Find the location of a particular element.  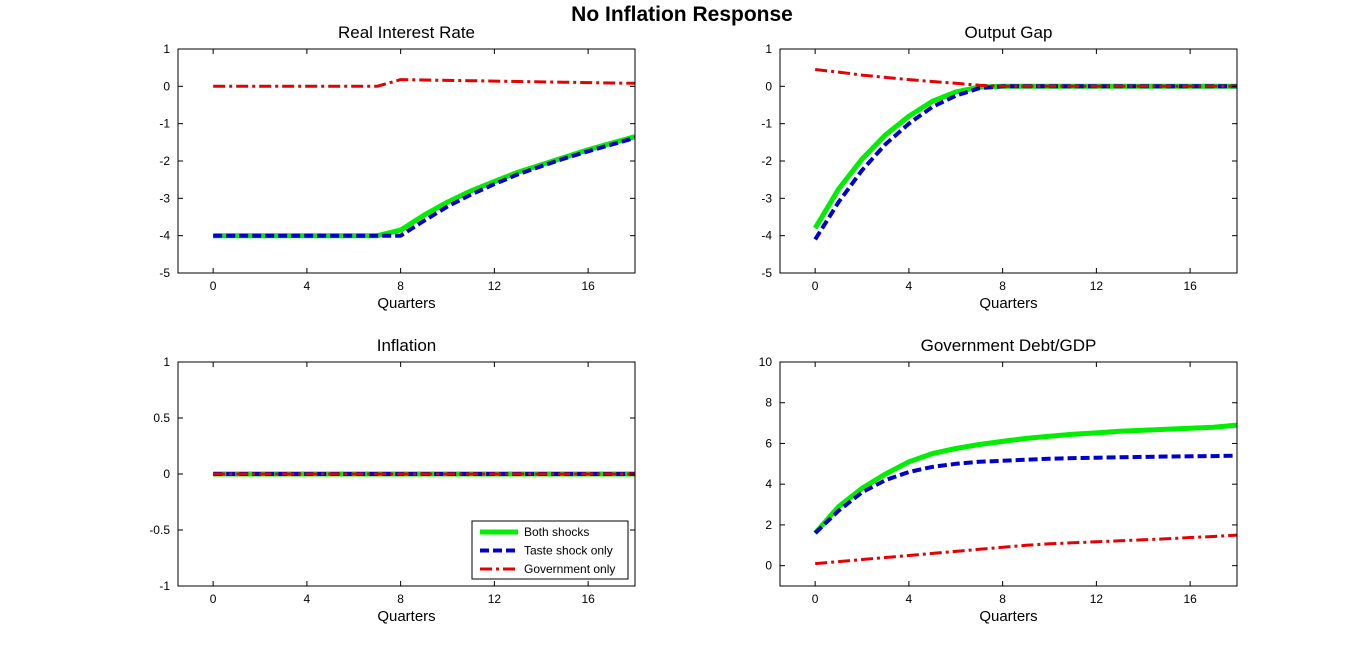

y-tick-label: -0.5 is located at coordinates (159, 530).